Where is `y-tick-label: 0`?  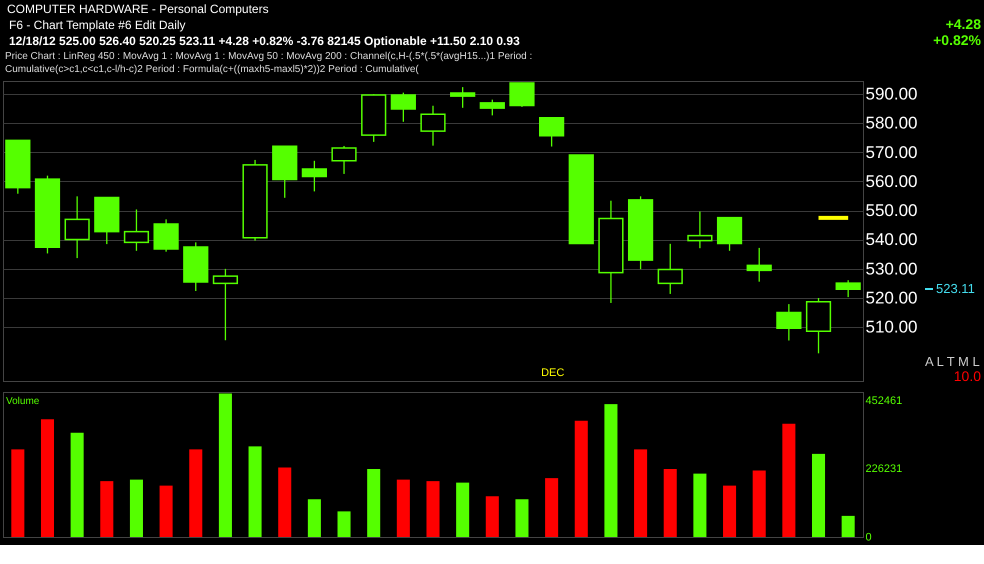
y-tick-label: 0 is located at coordinates (869, 538).